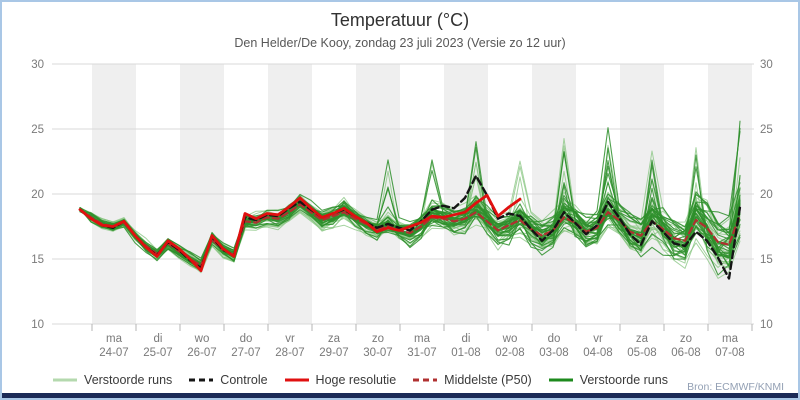 The image size is (800, 400). I want to click on legend-item: Hoge resolutie, so click(340, 380).